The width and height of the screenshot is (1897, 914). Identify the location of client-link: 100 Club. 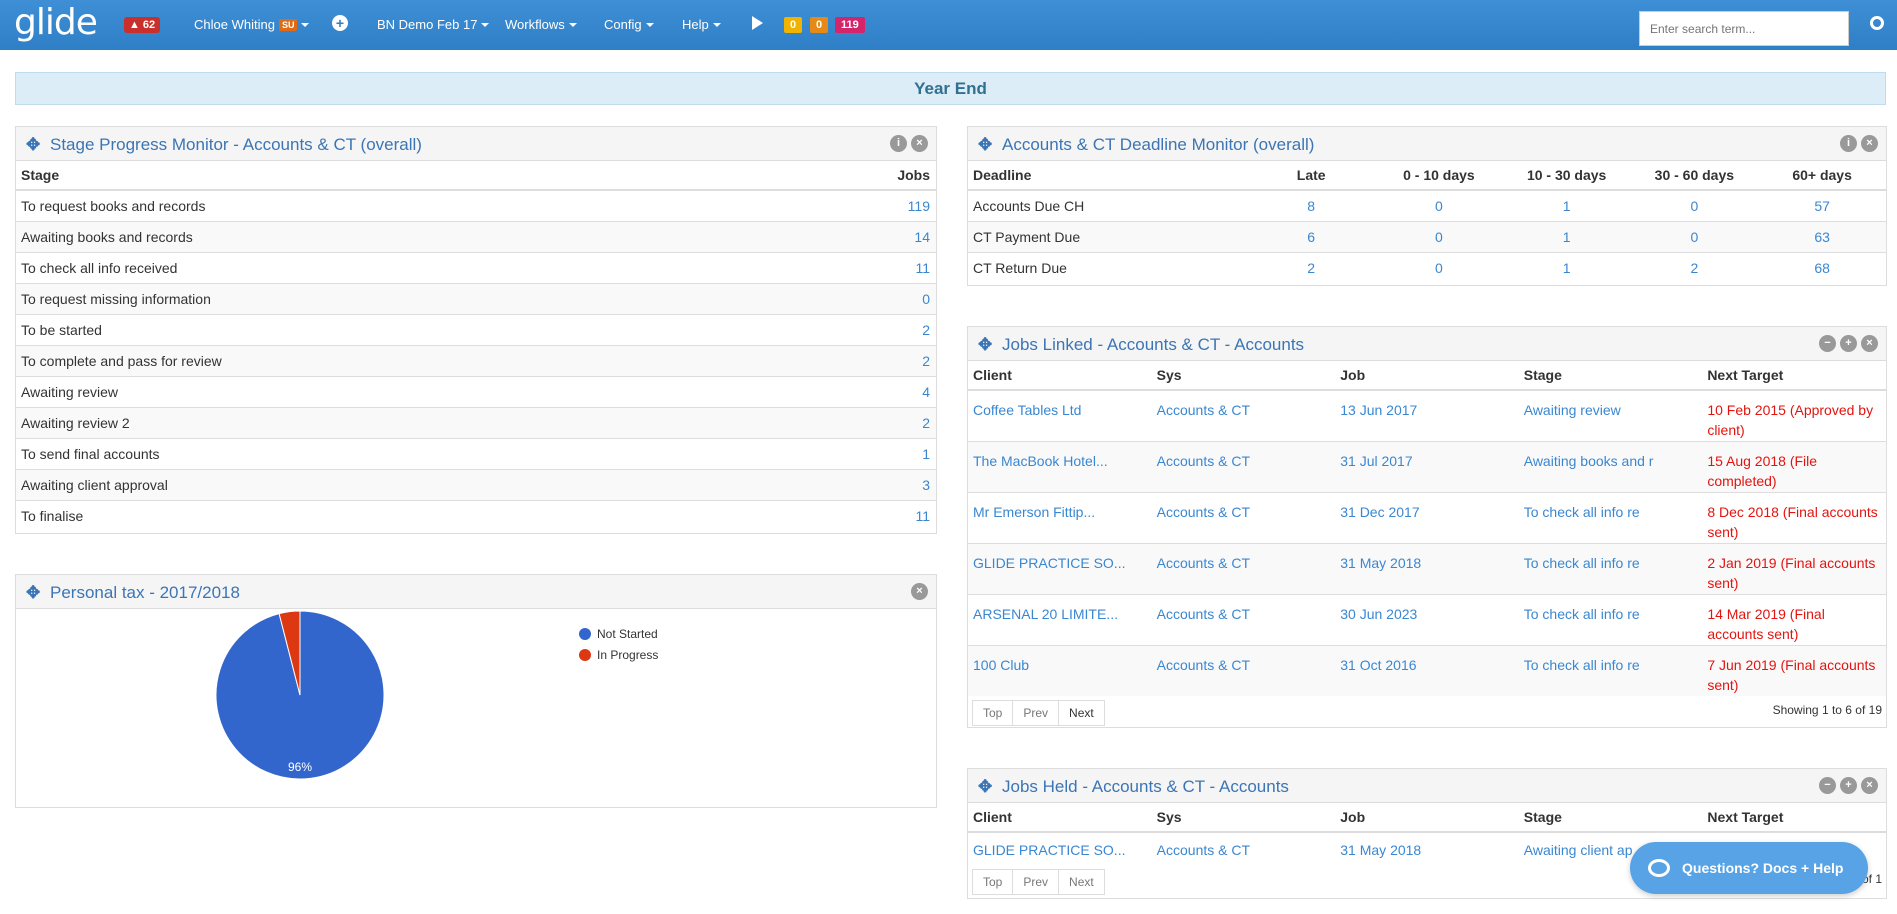
(1060, 670).